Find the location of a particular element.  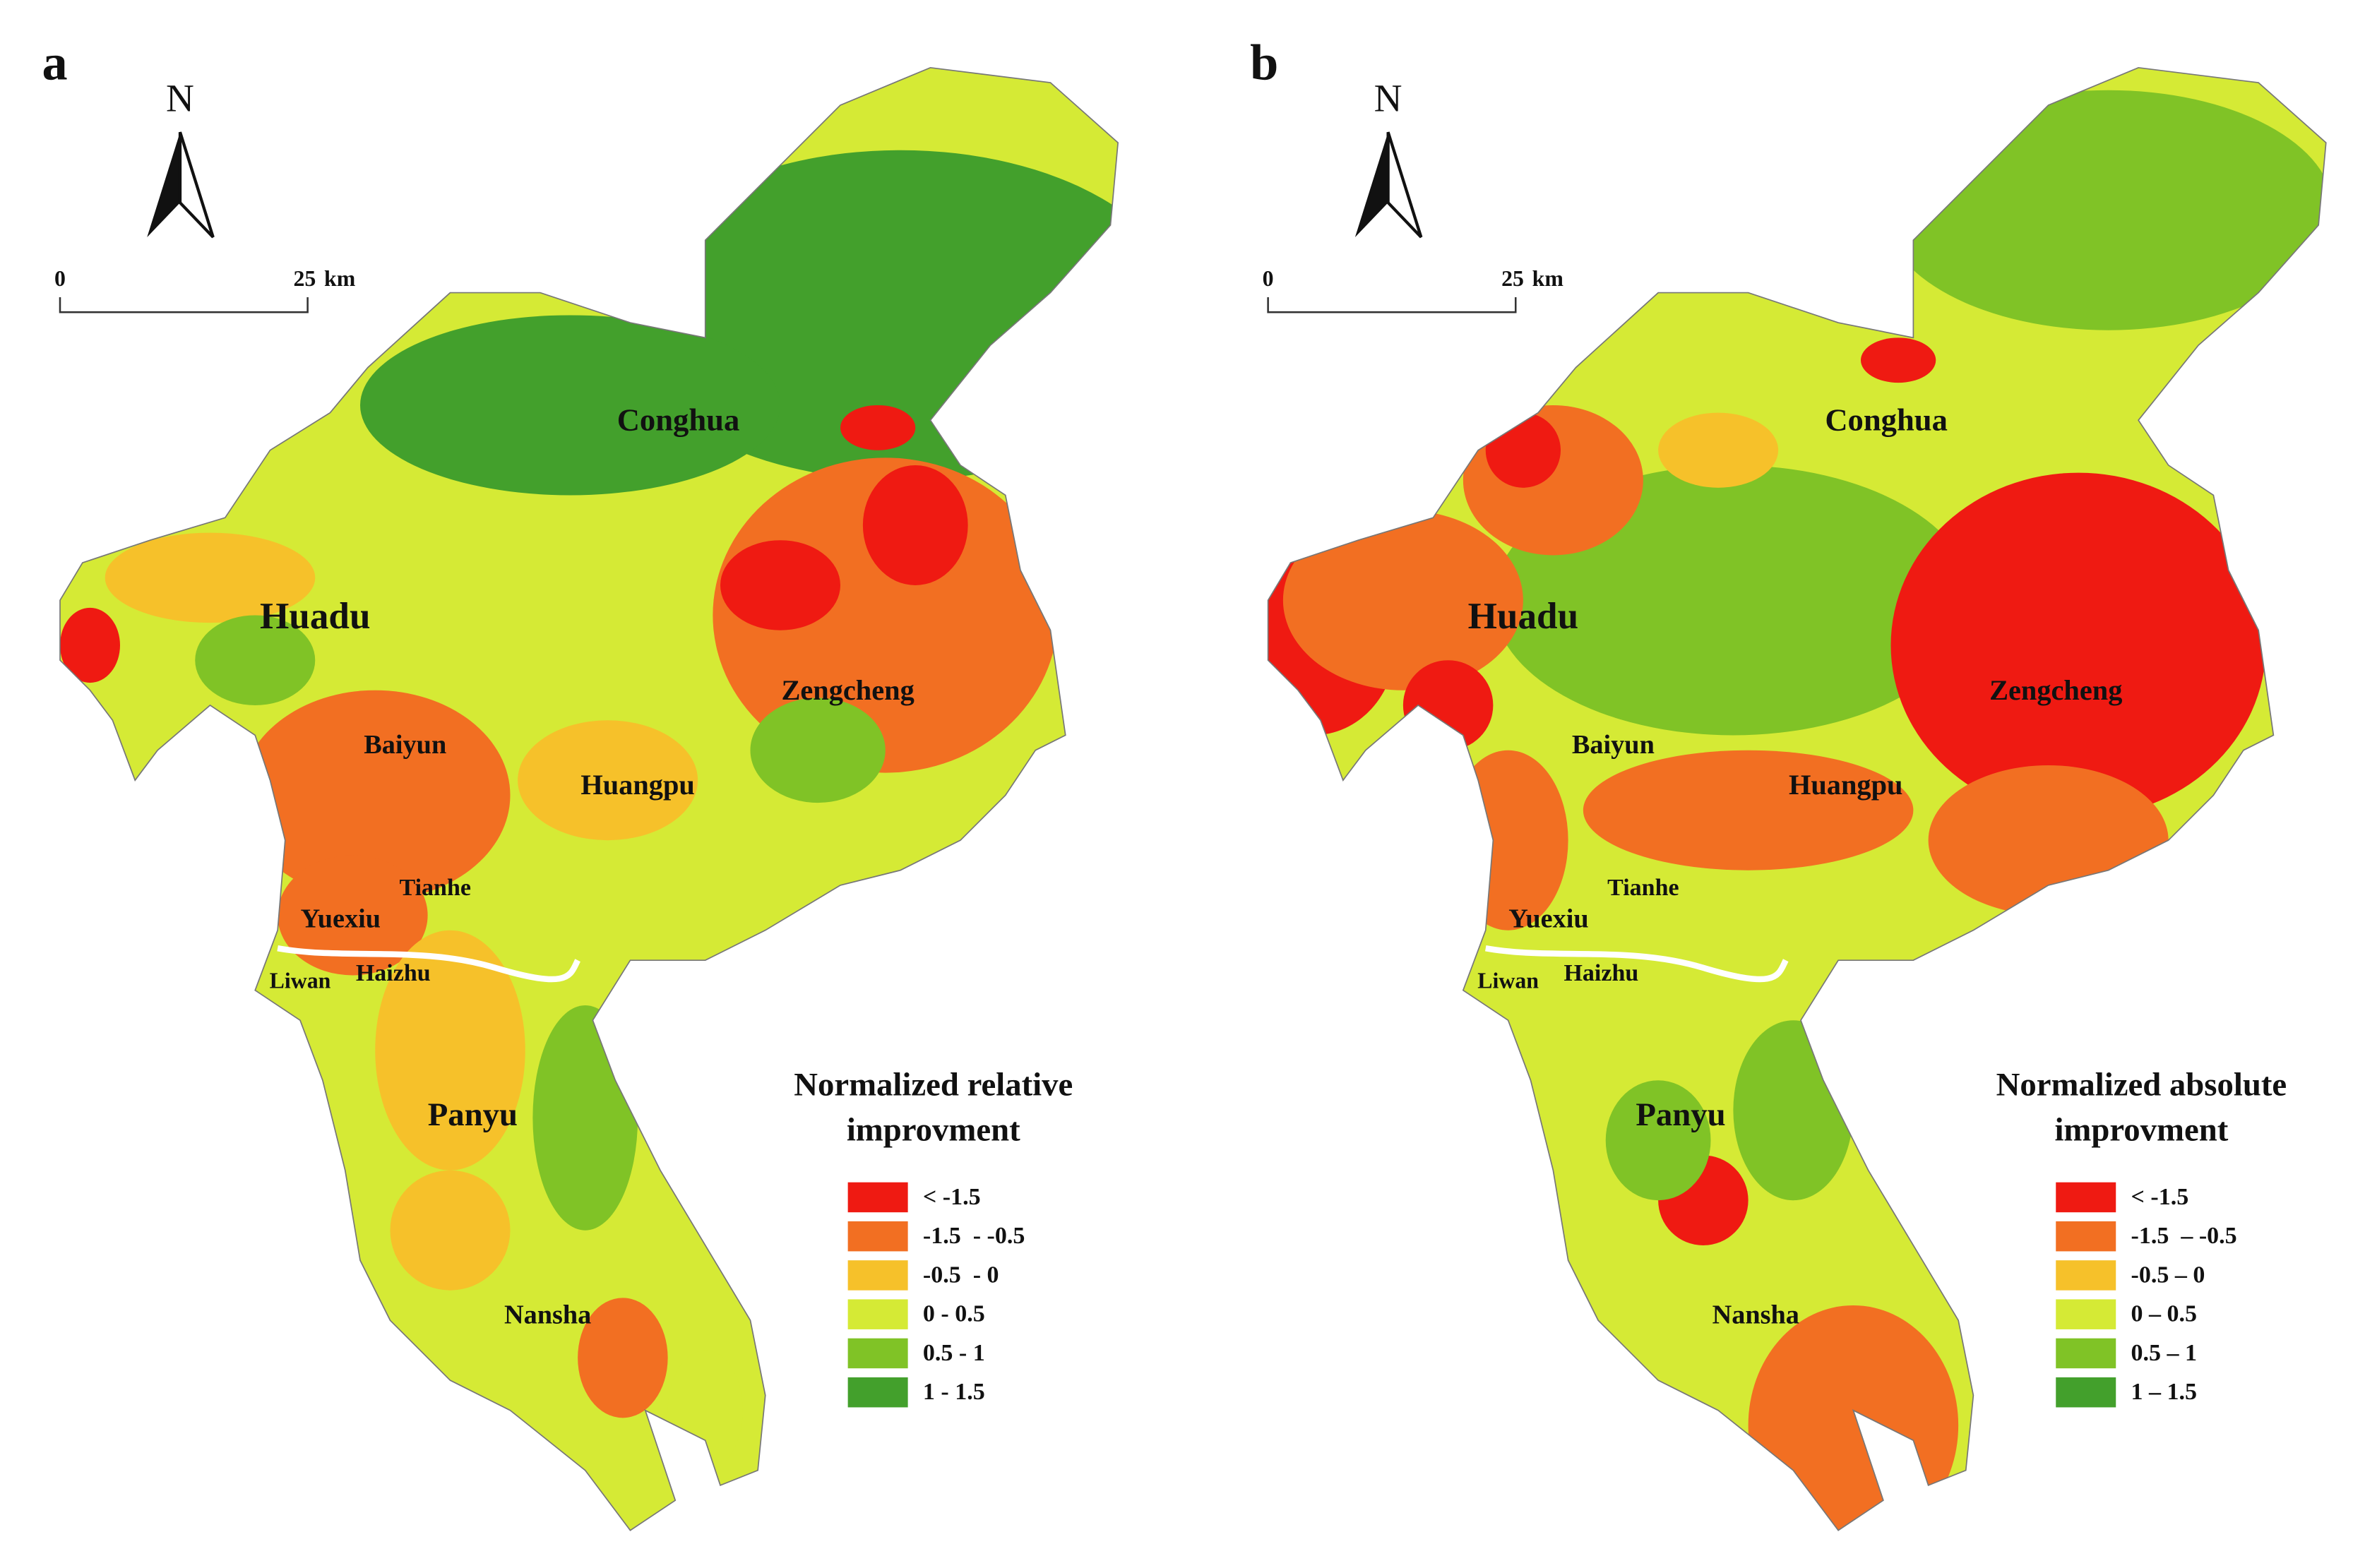

legend-label: -0.5 - 0 is located at coordinates (961, 1275).